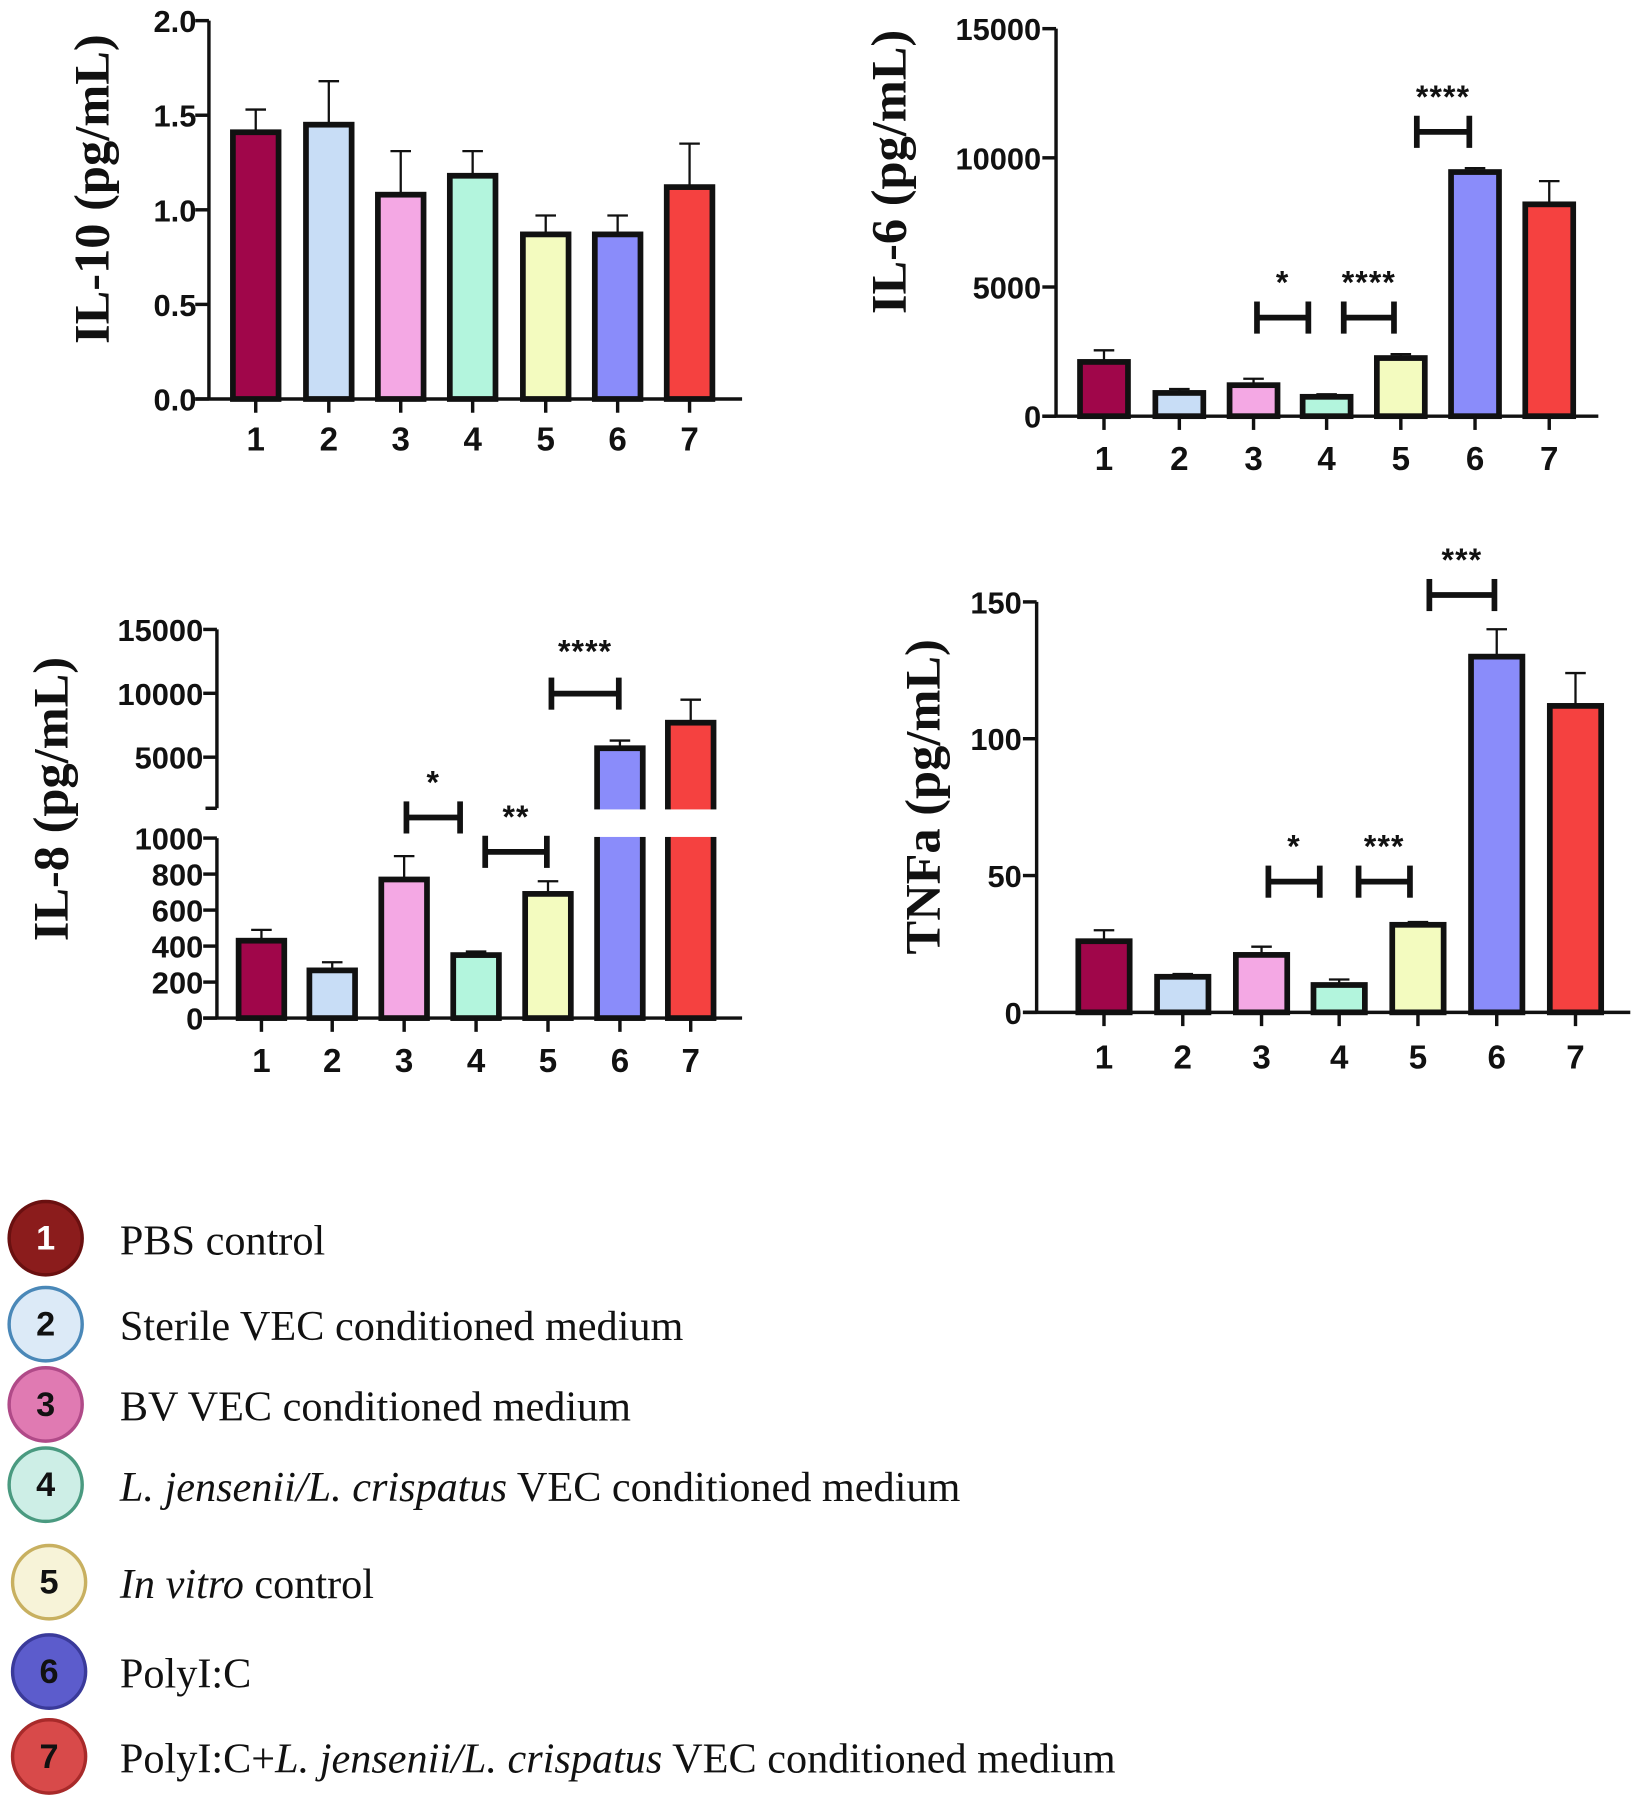 The height and width of the screenshot is (1800, 1644). I want to click on y-tick-label: 600, so click(177, 910).